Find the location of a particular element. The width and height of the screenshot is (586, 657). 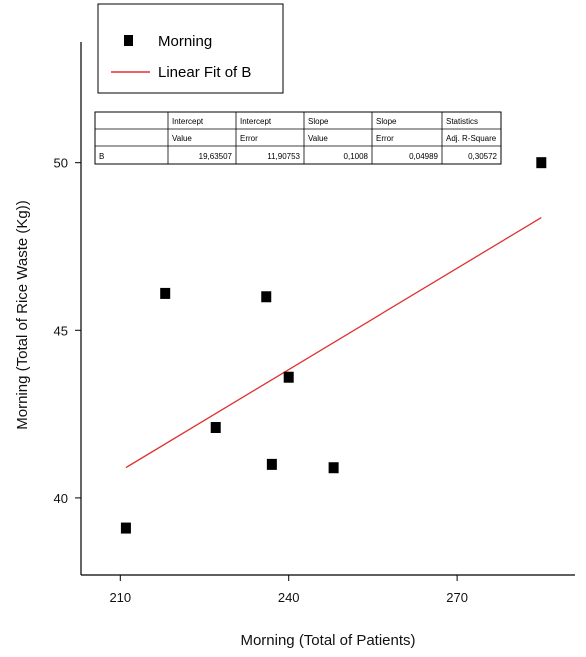

legend-box is located at coordinates (190, 48).